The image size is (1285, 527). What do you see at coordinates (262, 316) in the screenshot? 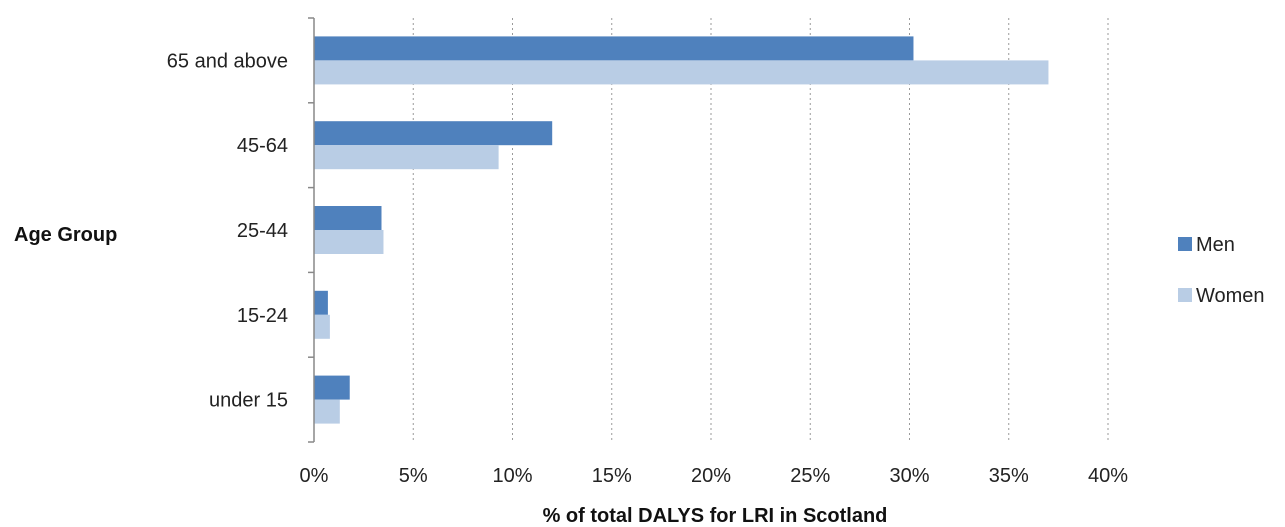
I see `category-label: 15-24` at bounding box center [262, 316].